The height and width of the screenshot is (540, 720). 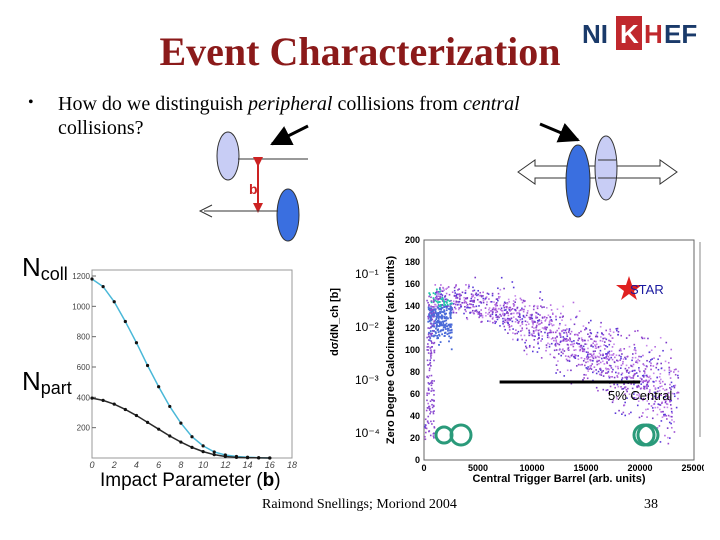 What do you see at coordinates (597, 170) in the screenshot?
I see `central-collision` at bounding box center [597, 170].